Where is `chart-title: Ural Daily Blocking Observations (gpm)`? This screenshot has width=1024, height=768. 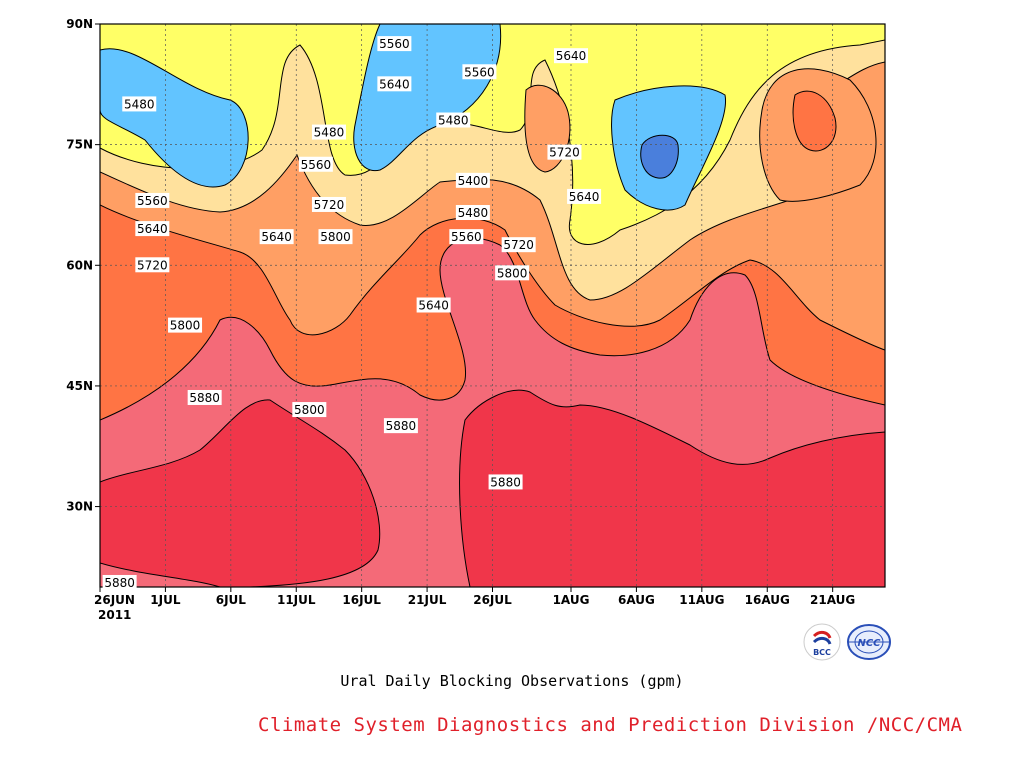
chart-title: Ural Daily Blocking Observations (gpm) is located at coordinates (512, 681).